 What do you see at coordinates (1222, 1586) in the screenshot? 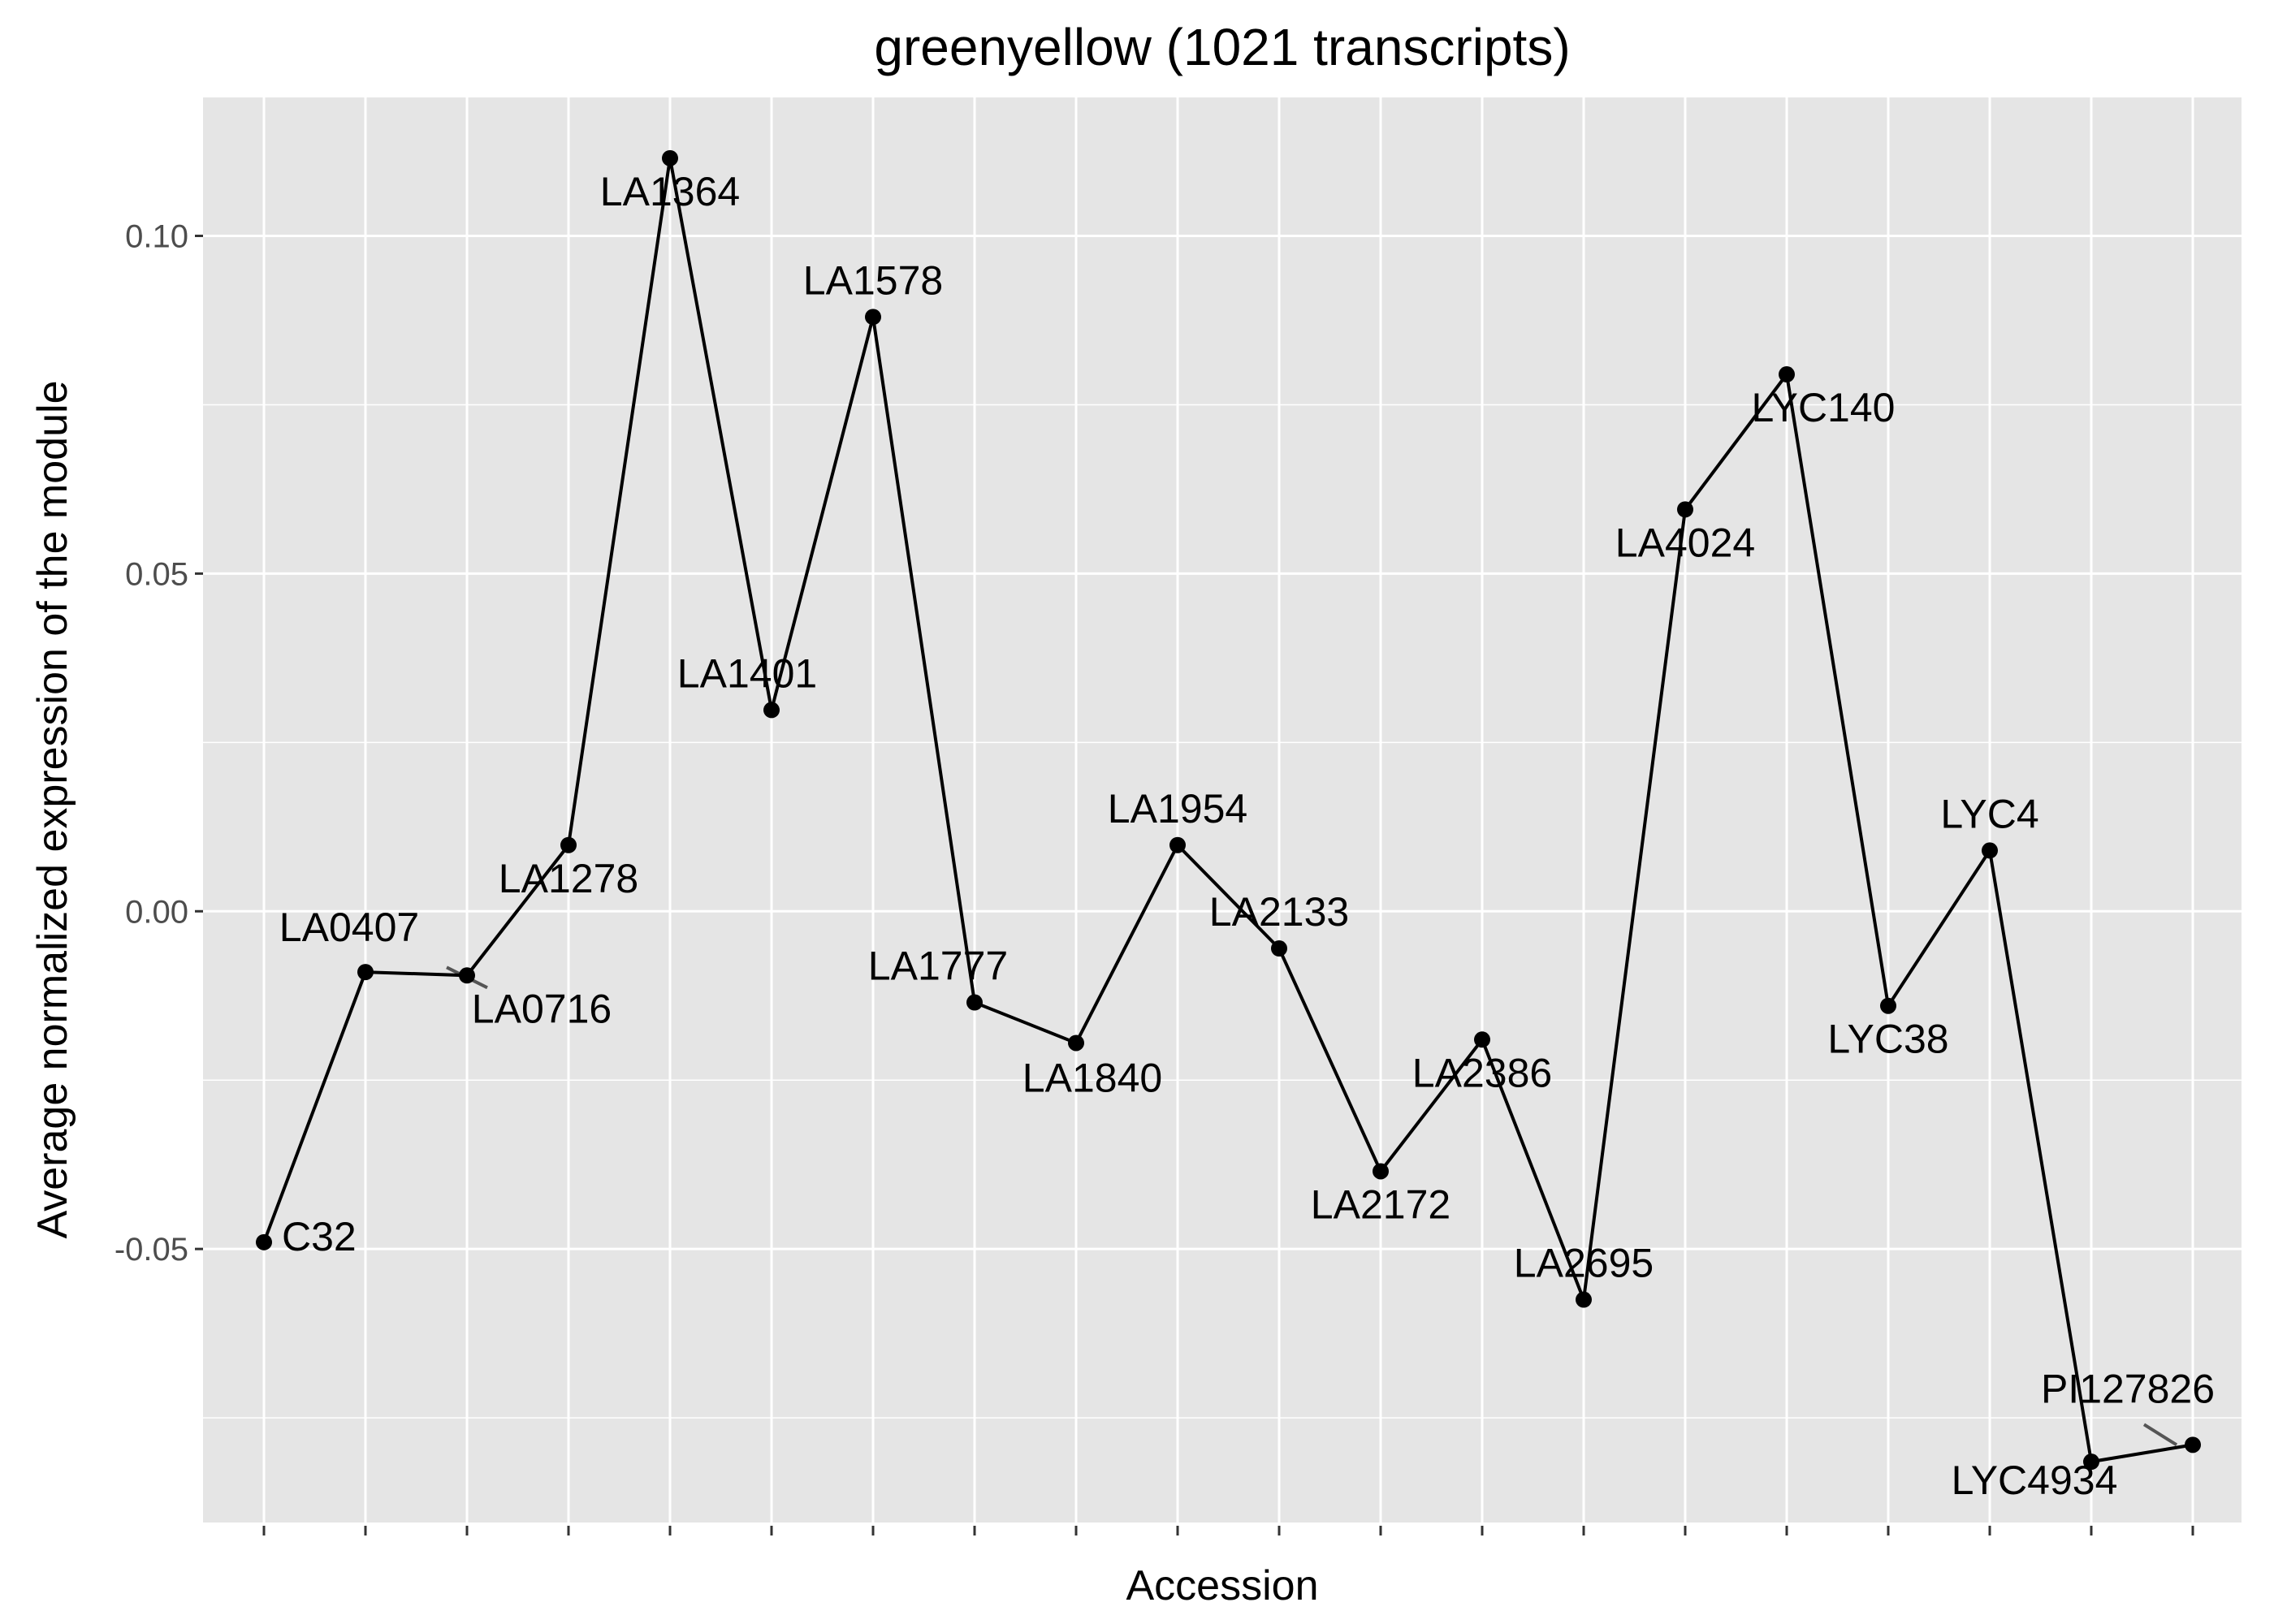
I see `x-axis-title: Accession` at bounding box center [1222, 1586].